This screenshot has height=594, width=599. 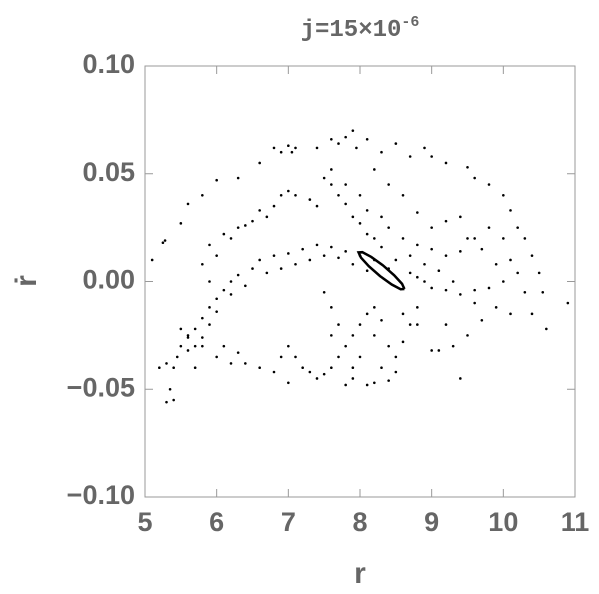 What do you see at coordinates (26, 281) in the screenshot?
I see `y-axis-label: ṙ` at bounding box center [26, 281].